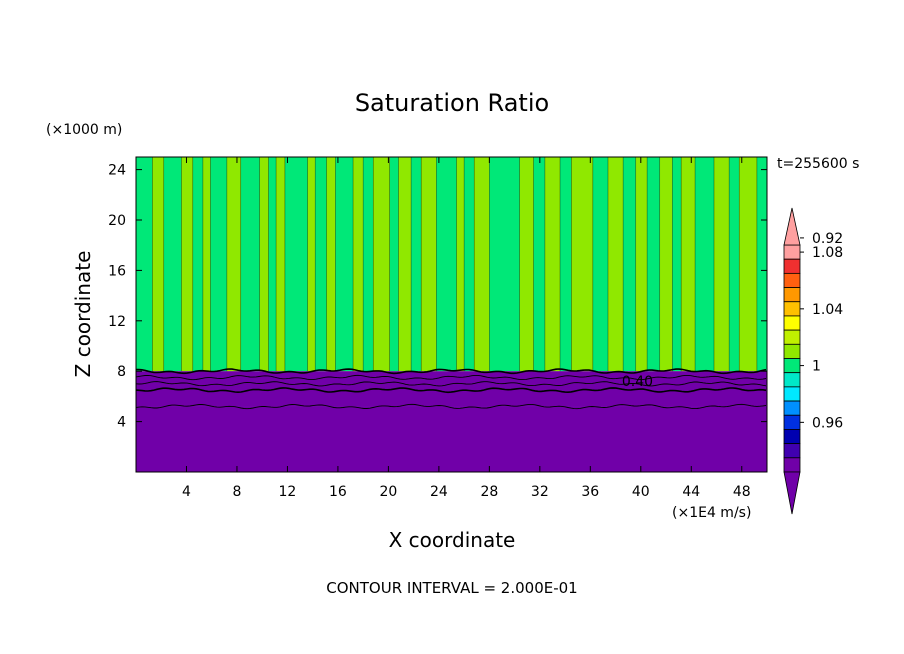 The height and width of the screenshot is (654, 904). I want to click on colorbar-label: 1.04, so click(827, 310).